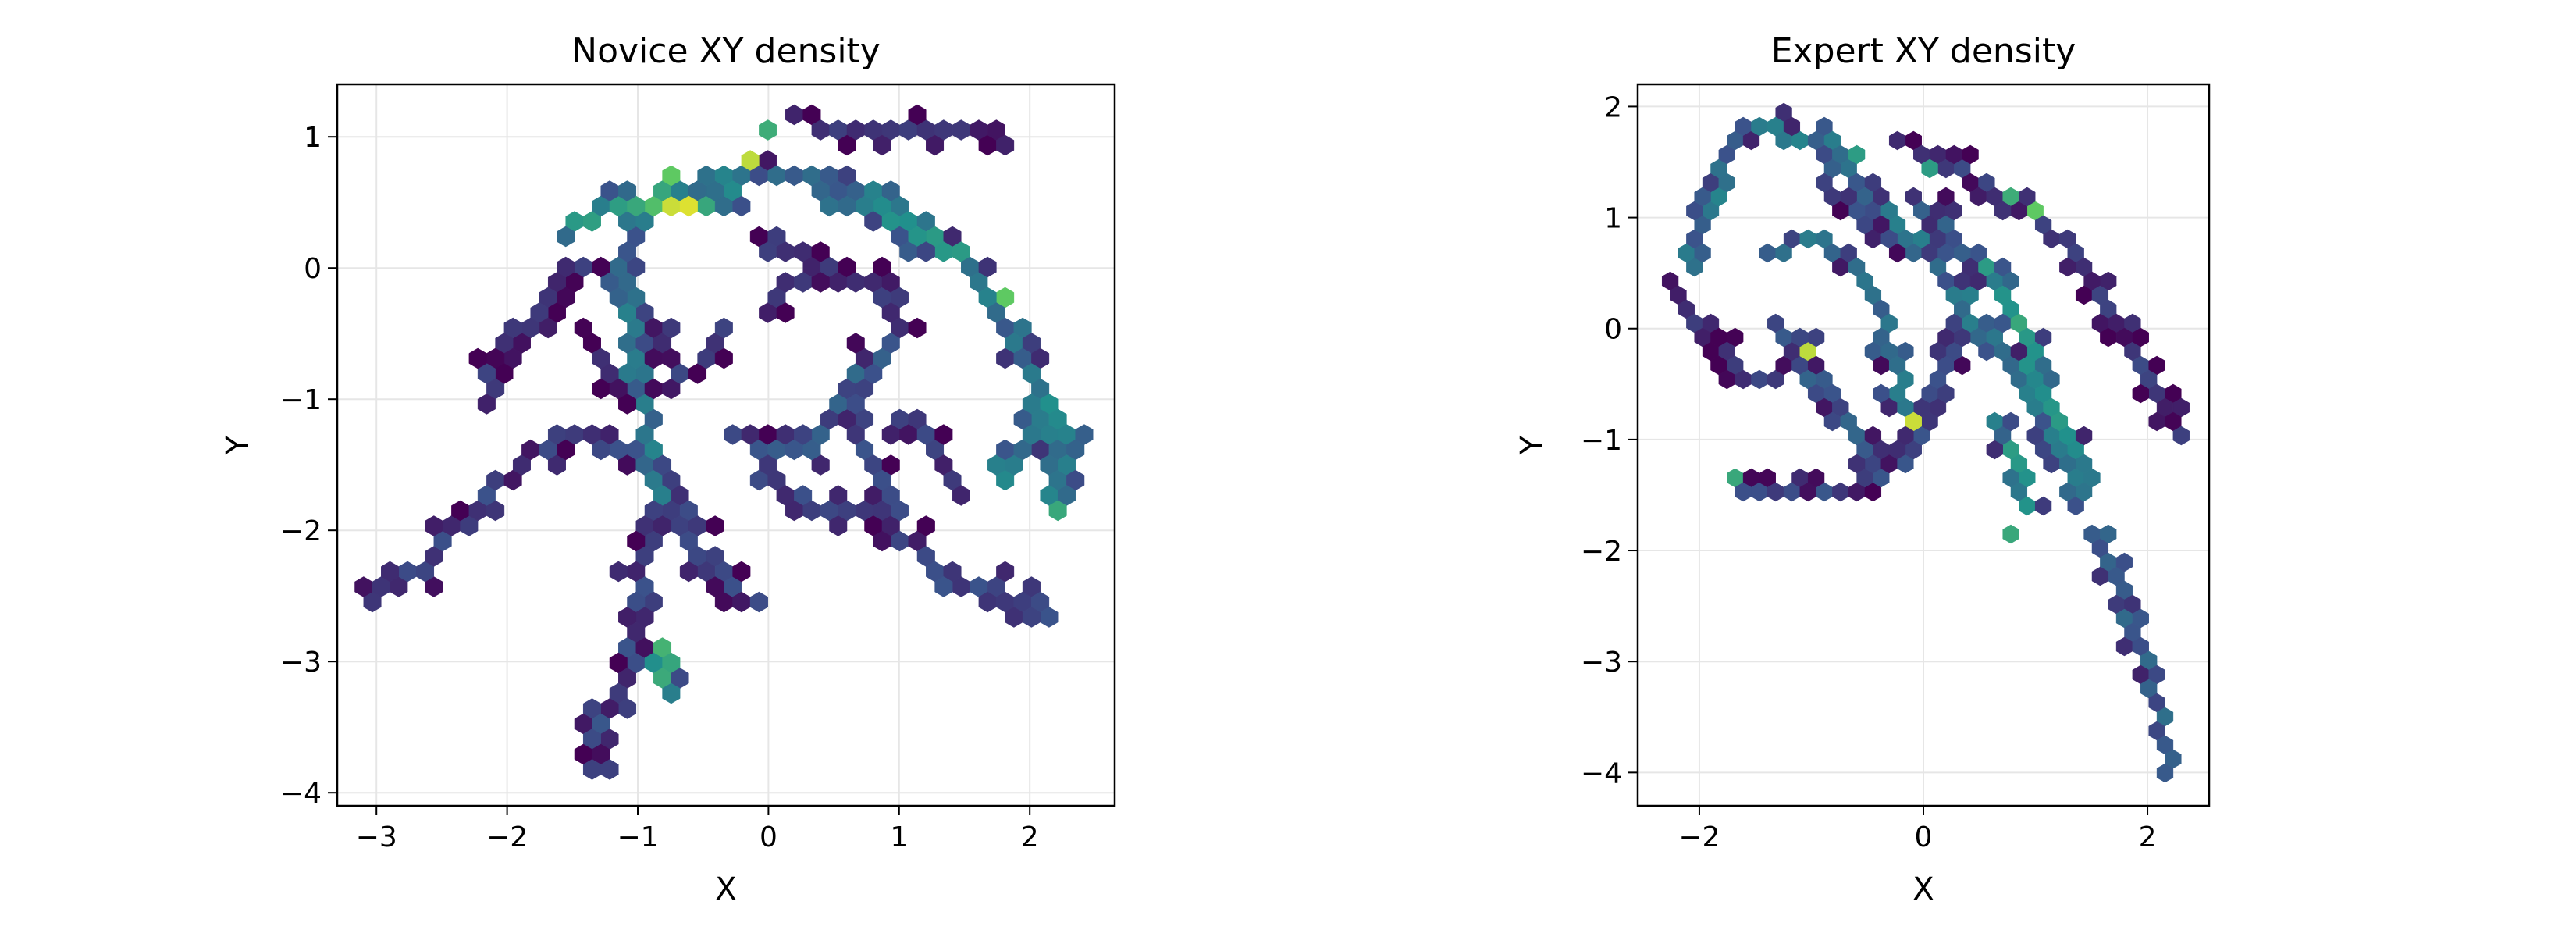  Describe the element at coordinates (301, 663) in the screenshot. I see `y-tick-label: −3` at that location.